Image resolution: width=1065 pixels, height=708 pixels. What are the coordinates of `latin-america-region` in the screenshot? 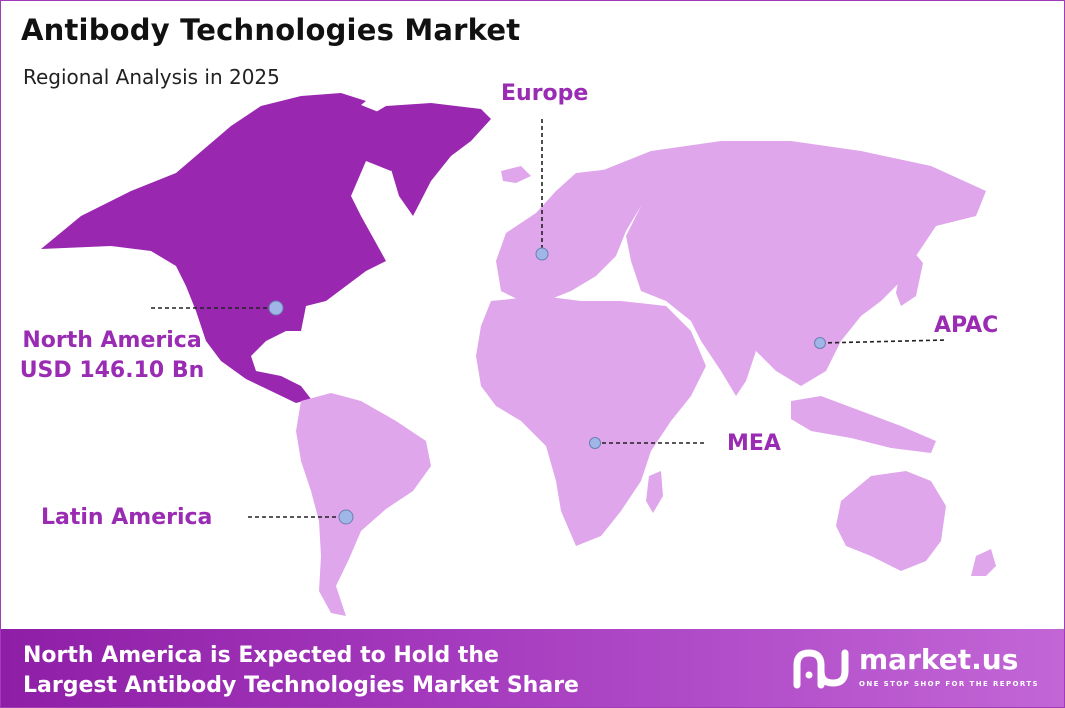 It's located at (363, 504).